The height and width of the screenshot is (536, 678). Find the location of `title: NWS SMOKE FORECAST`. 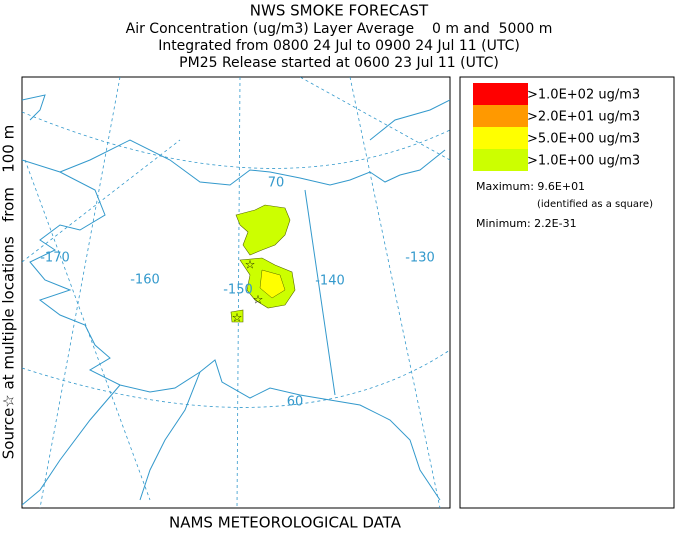

title: NWS SMOKE FORECAST is located at coordinates (339, 11).